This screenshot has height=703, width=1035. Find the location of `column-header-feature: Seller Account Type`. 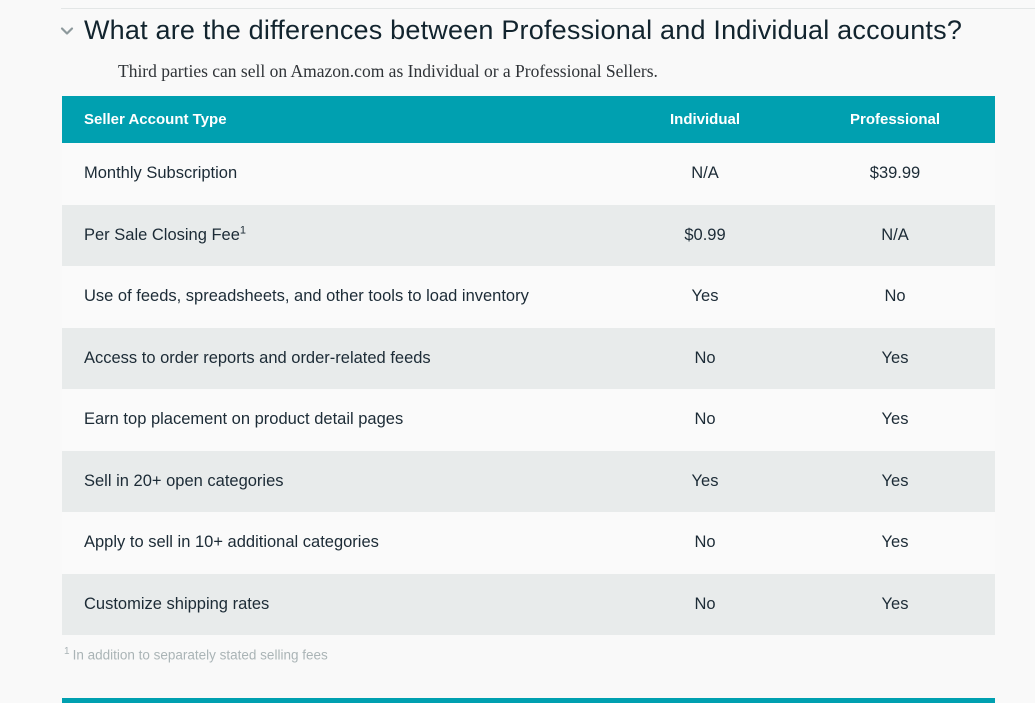

column-header-feature: Seller Account Type is located at coordinates (155, 119).